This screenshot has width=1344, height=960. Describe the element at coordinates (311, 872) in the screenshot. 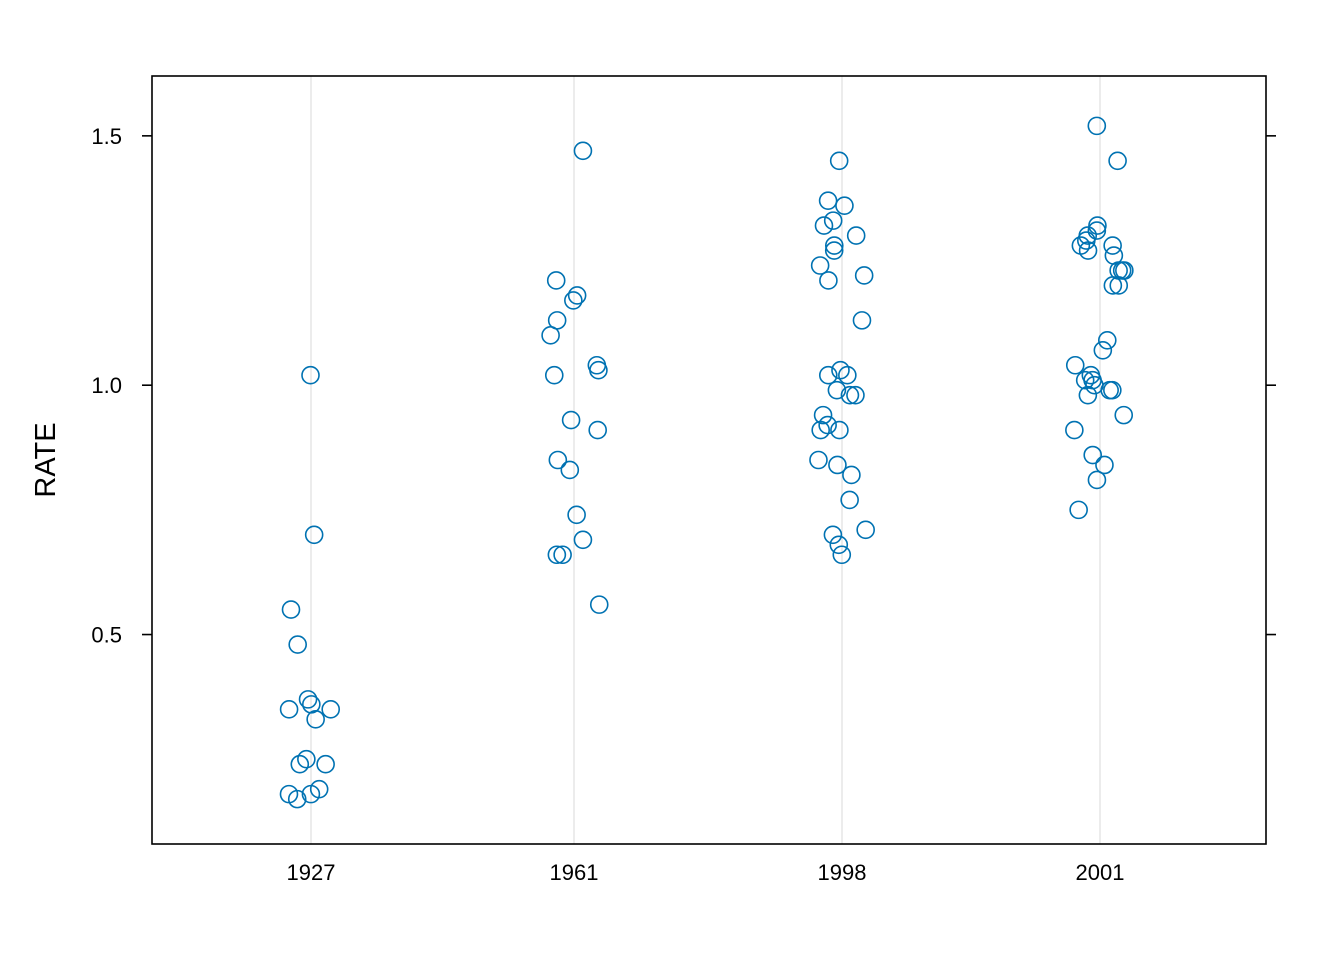

I see `x-tick-label-1927: 1927` at that location.